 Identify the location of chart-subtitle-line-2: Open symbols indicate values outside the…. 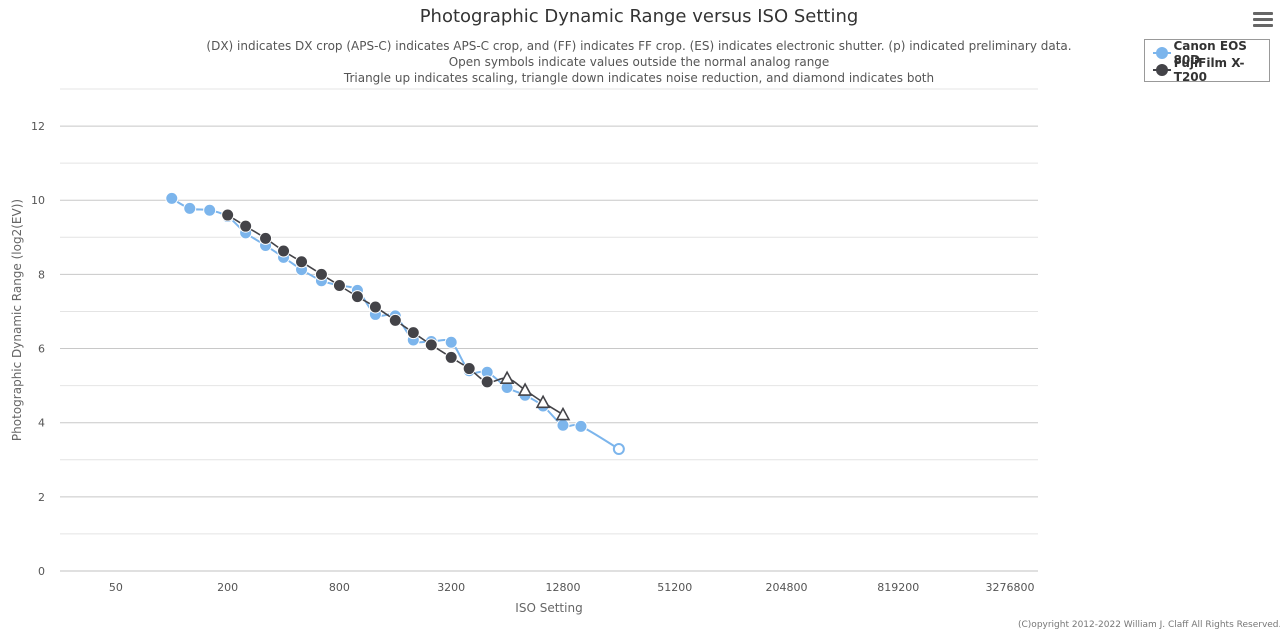
(639, 62).